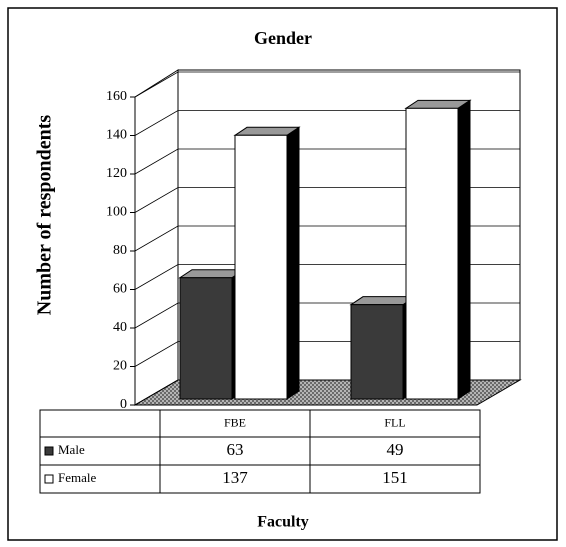 The image size is (566, 547). What do you see at coordinates (120, 327) in the screenshot?
I see `y-tick-label: 40` at bounding box center [120, 327].